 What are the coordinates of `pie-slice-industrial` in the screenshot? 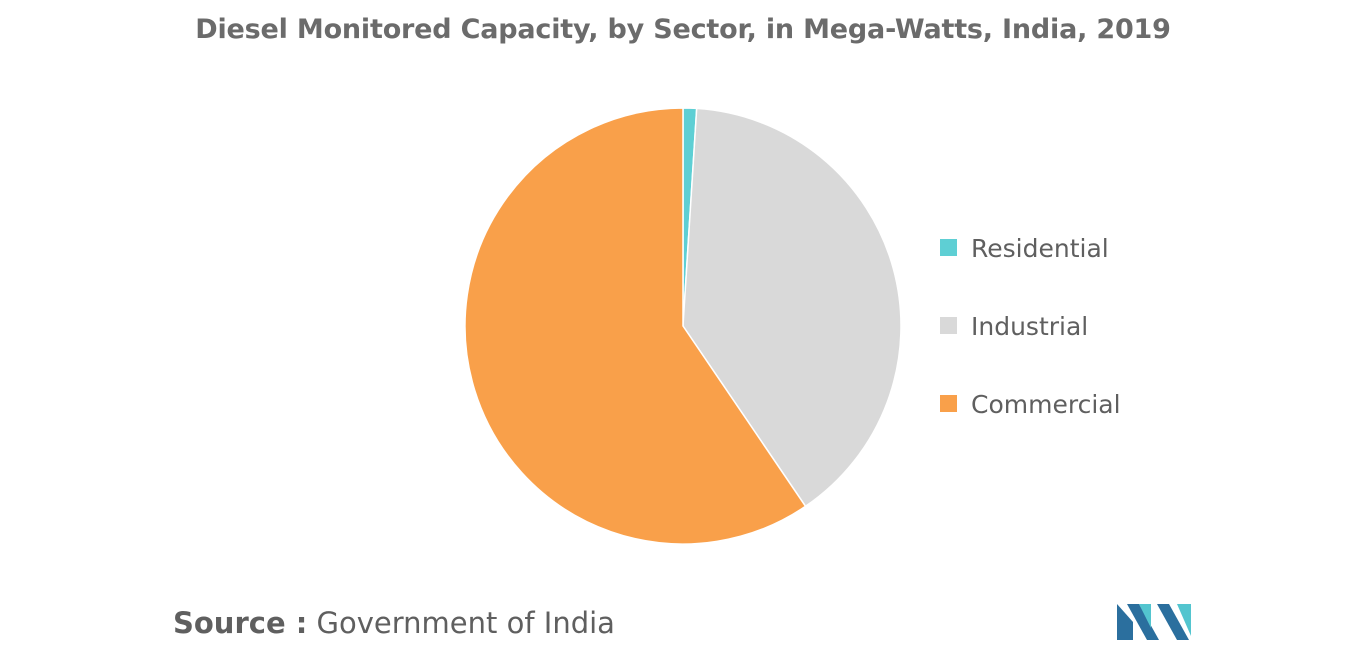 It's located at (792, 307).